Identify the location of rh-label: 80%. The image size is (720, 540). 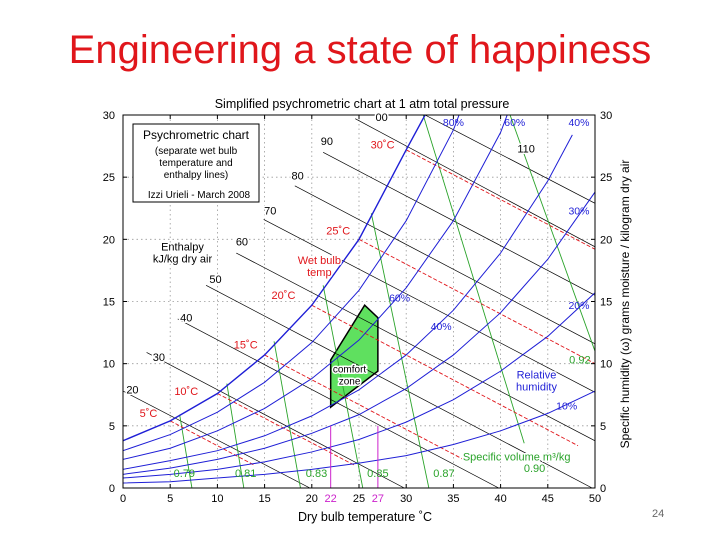
(453, 123).